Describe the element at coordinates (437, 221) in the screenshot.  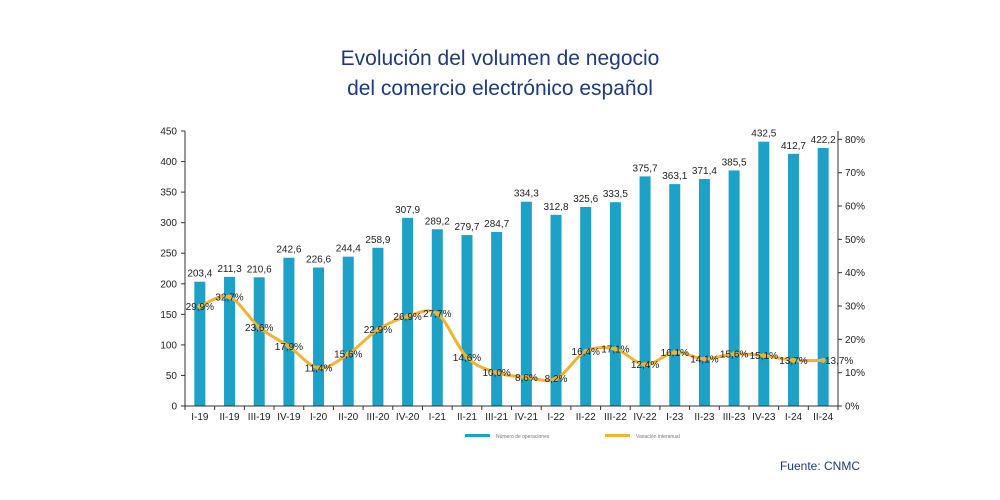
I see `bar-value-label: 289,2` at that location.